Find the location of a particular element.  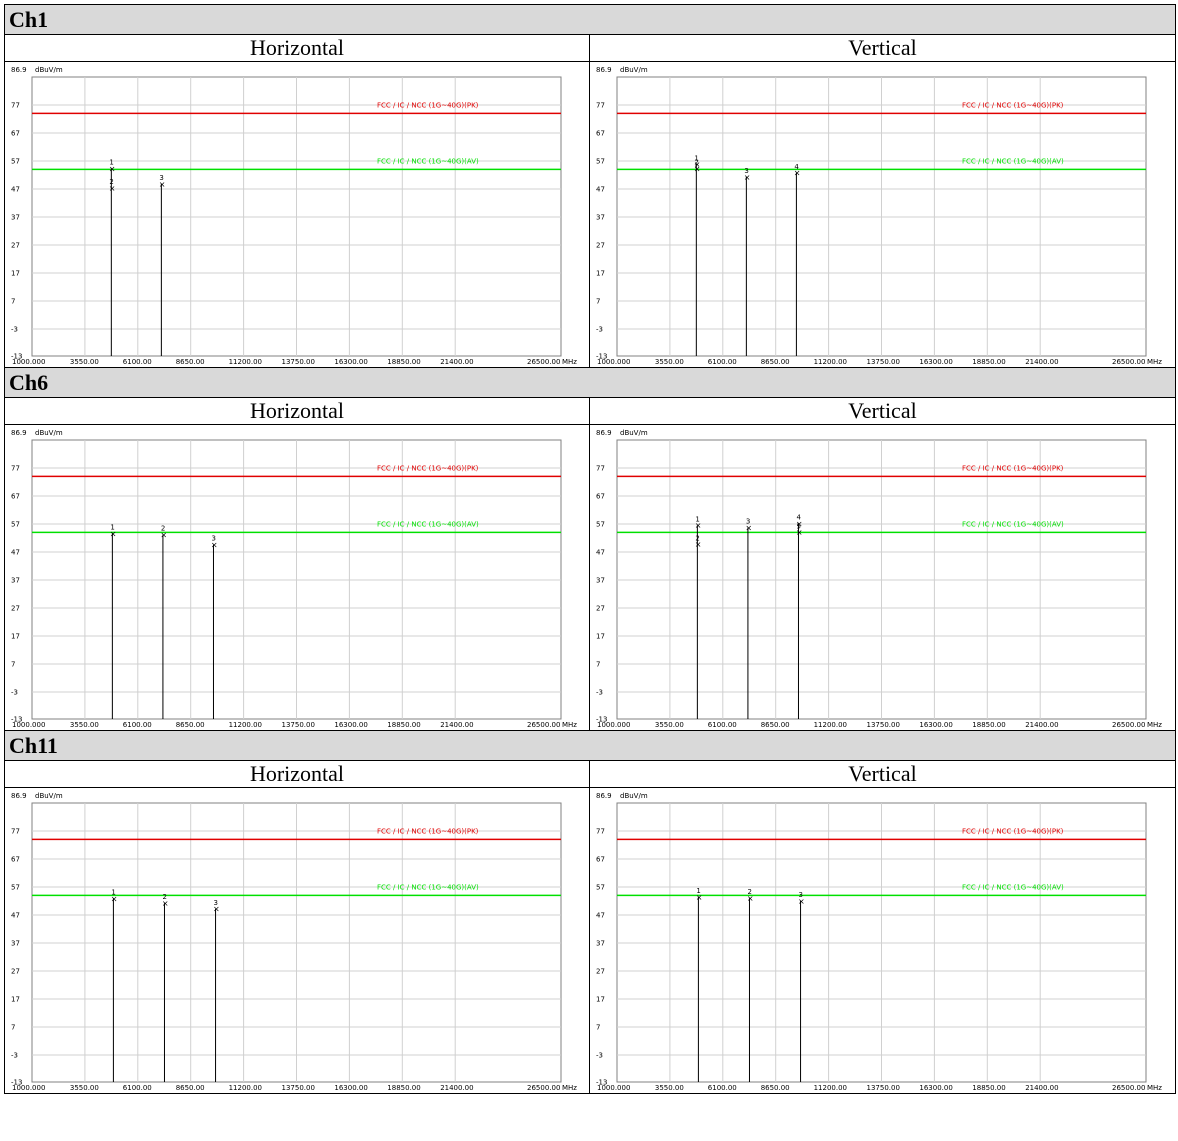

y-top-label: 86.9 is located at coordinates (604, 433).